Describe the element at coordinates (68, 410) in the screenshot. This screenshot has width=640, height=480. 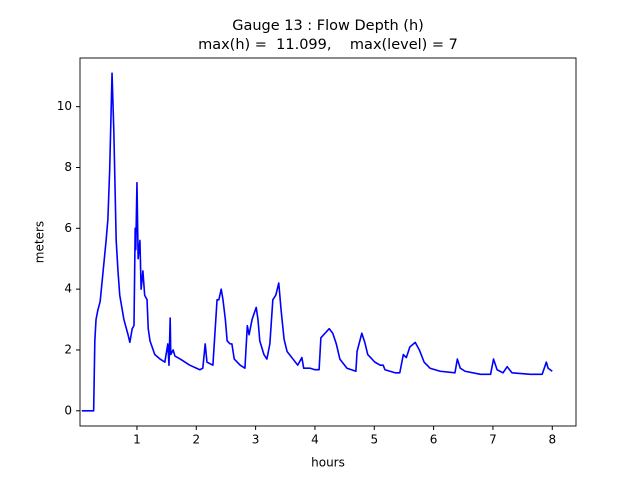
I see `y-tick-label: 0` at that location.